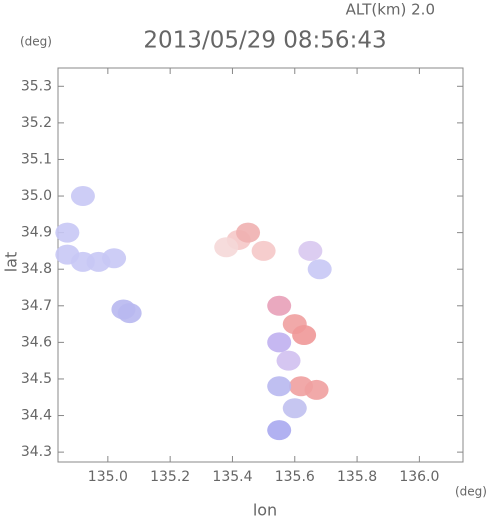 The height and width of the screenshot is (525, 491). I want to click on chart-title: 2013/05/29 08:56:43, so click(264, 41).